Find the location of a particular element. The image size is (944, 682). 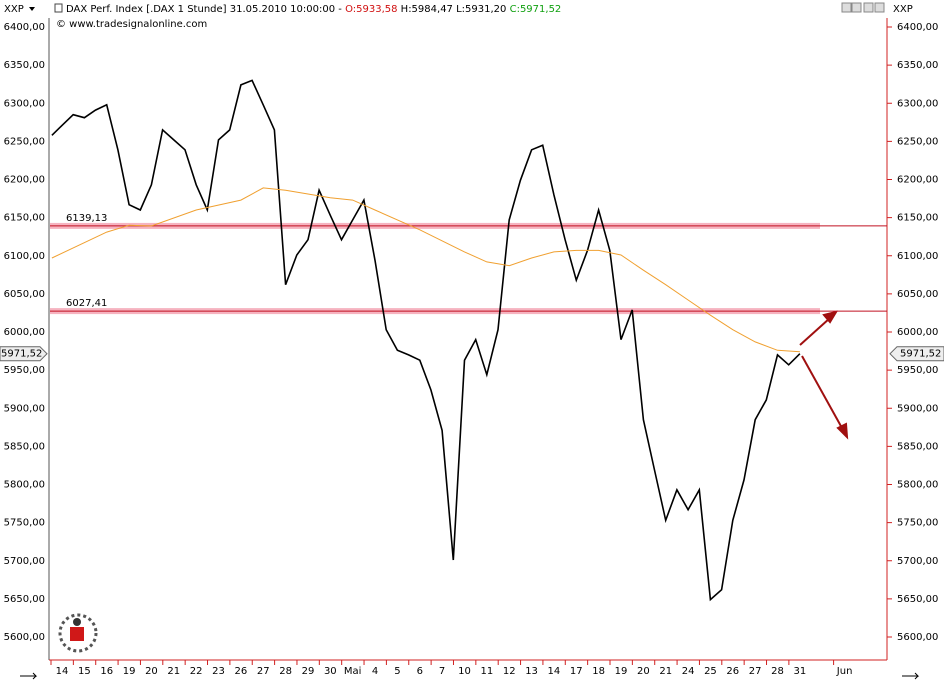

y-tick-label-right: 6200,00 is located at coordinates (917, 180).